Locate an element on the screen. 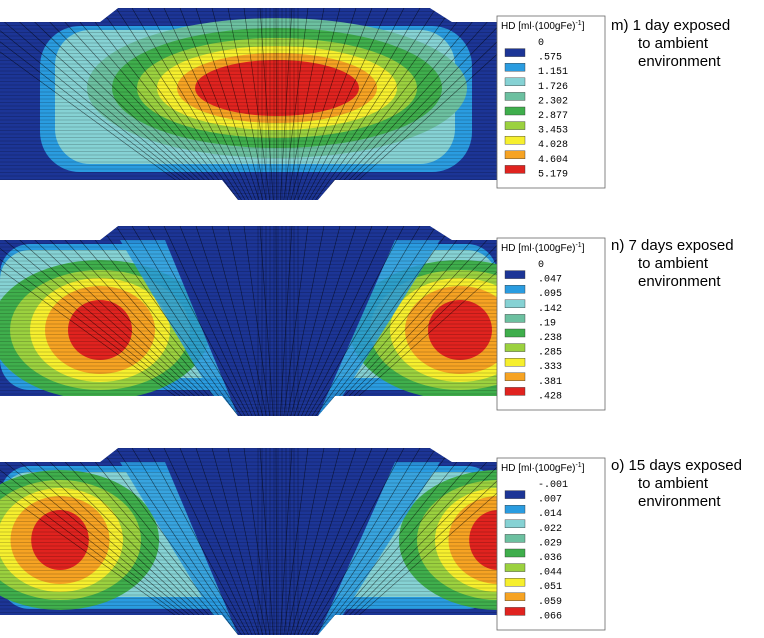 The image size is (764, 638). legend-value: .142 is located at coordinates (550, 309).